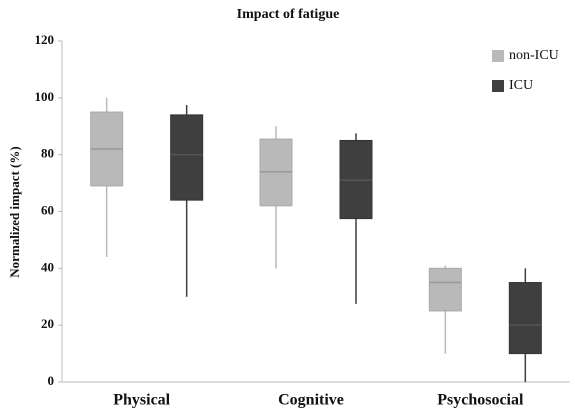 This screenshot has width=575, height=413. Describe the element at coordinates (47, 209) in the screenshot. I see `y-tick-label: 60` at that location.